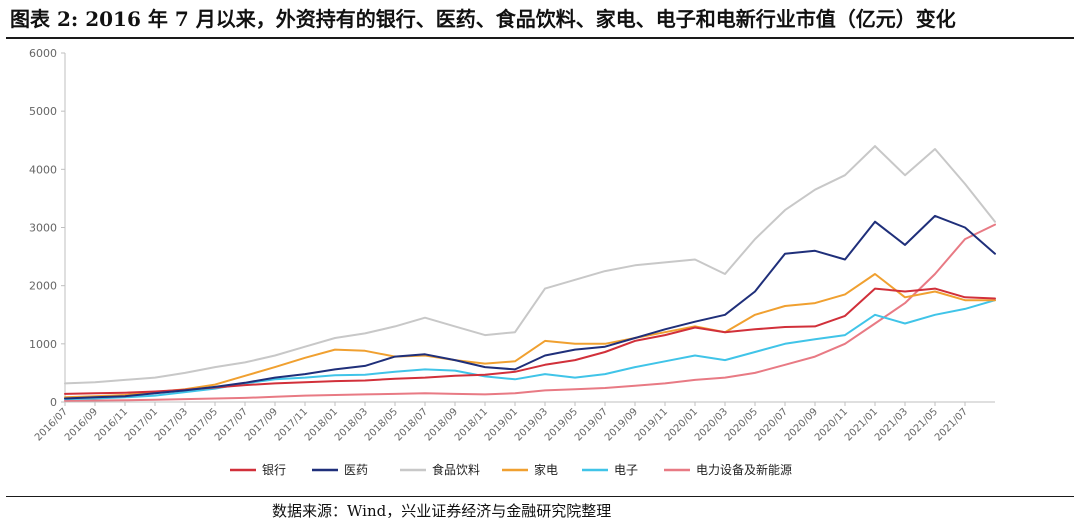 This screenshot has width=1080, height=530. Describe the element at coordinates (356, 470) in the screenshot. I see `legend-label: 医药` at that location.